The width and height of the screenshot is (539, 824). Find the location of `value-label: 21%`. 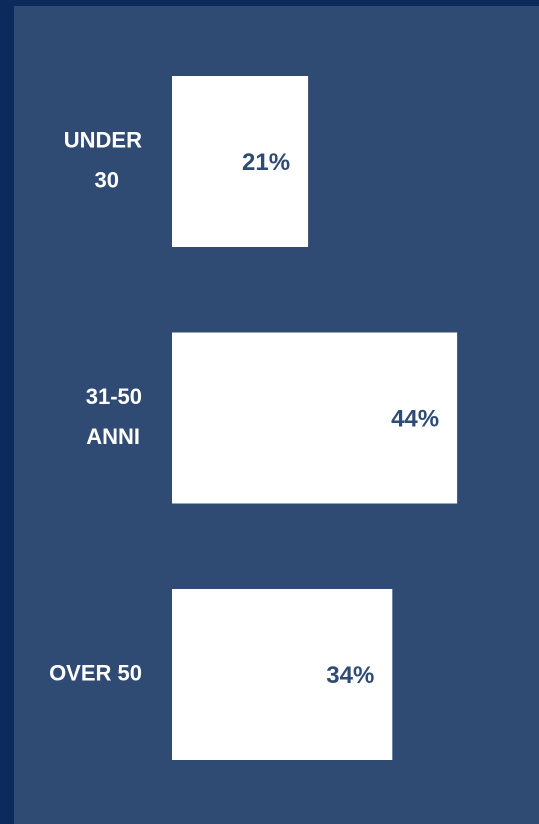

value-label: 21% is located at coordinates (266, 162).